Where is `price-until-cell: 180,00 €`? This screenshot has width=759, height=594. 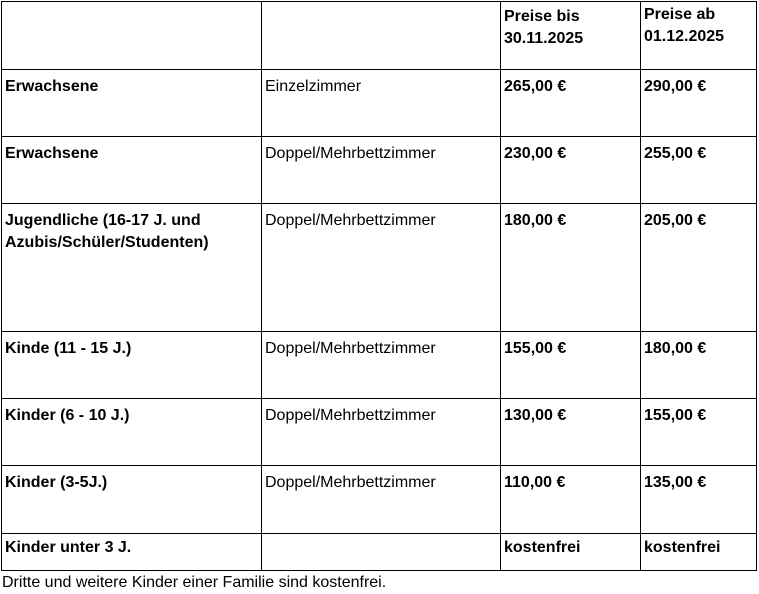
price-until-cell: 180,00 € is located at coordinates (570, 267).